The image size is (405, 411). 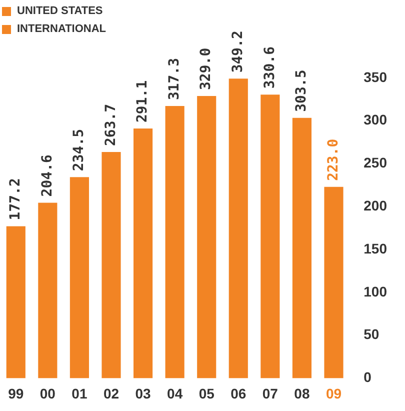 I want to click on data-label: 349.2, so click(x=238, y=51).